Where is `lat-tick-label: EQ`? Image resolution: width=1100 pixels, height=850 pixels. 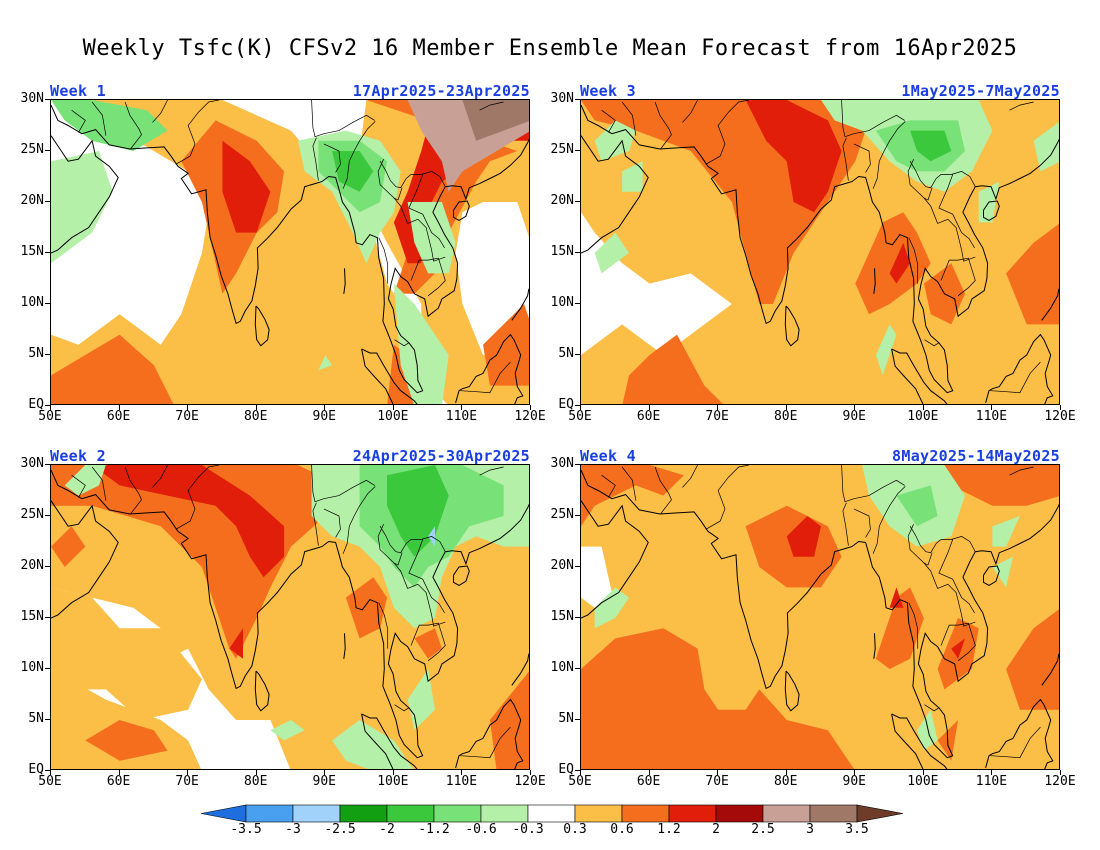 lat-tick-label: EQ is located at coordinates (566, 404).